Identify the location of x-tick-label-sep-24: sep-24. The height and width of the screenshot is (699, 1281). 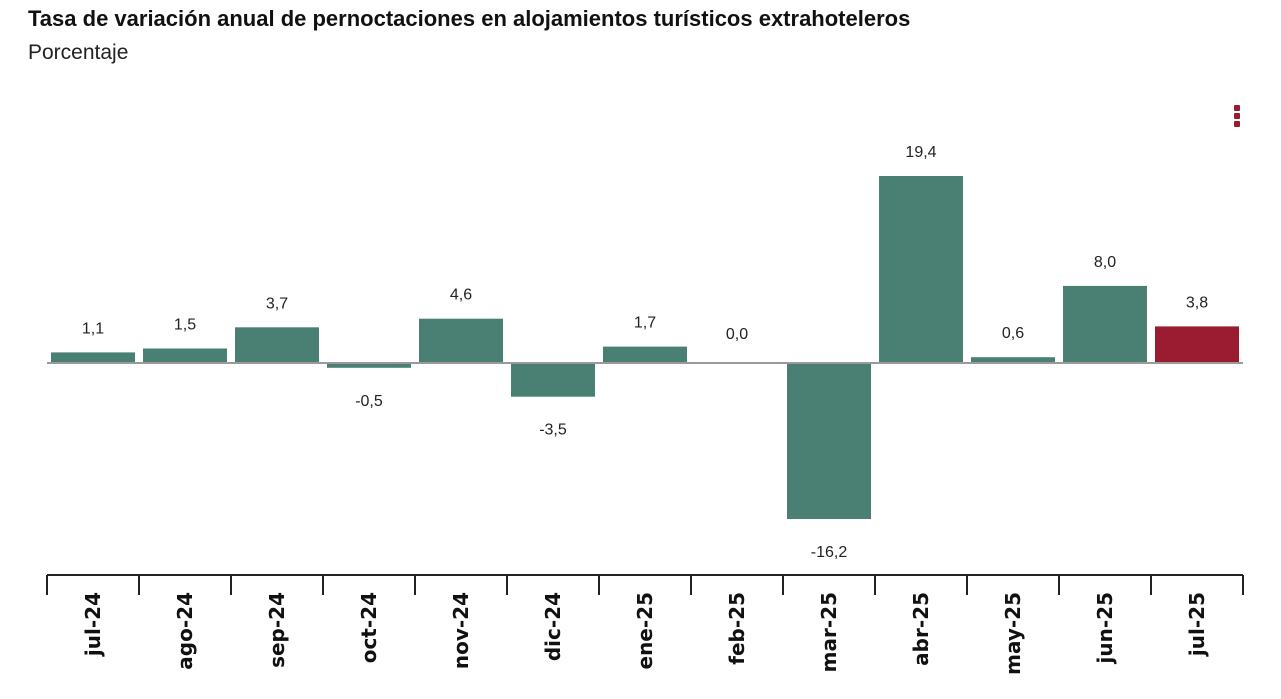
(277, 630).